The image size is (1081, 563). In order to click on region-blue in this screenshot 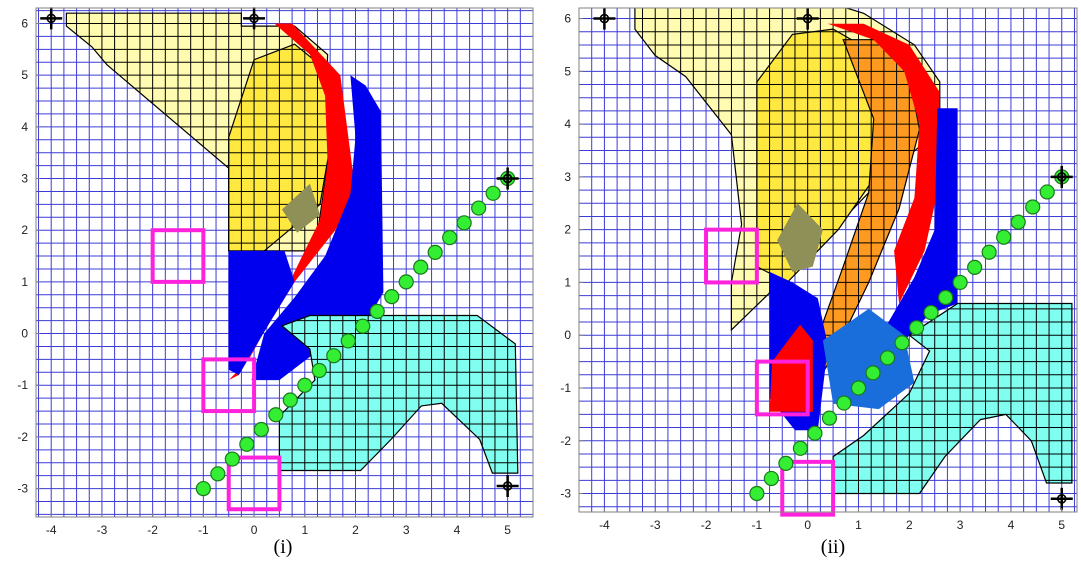, I will do `click(261, 312)`.